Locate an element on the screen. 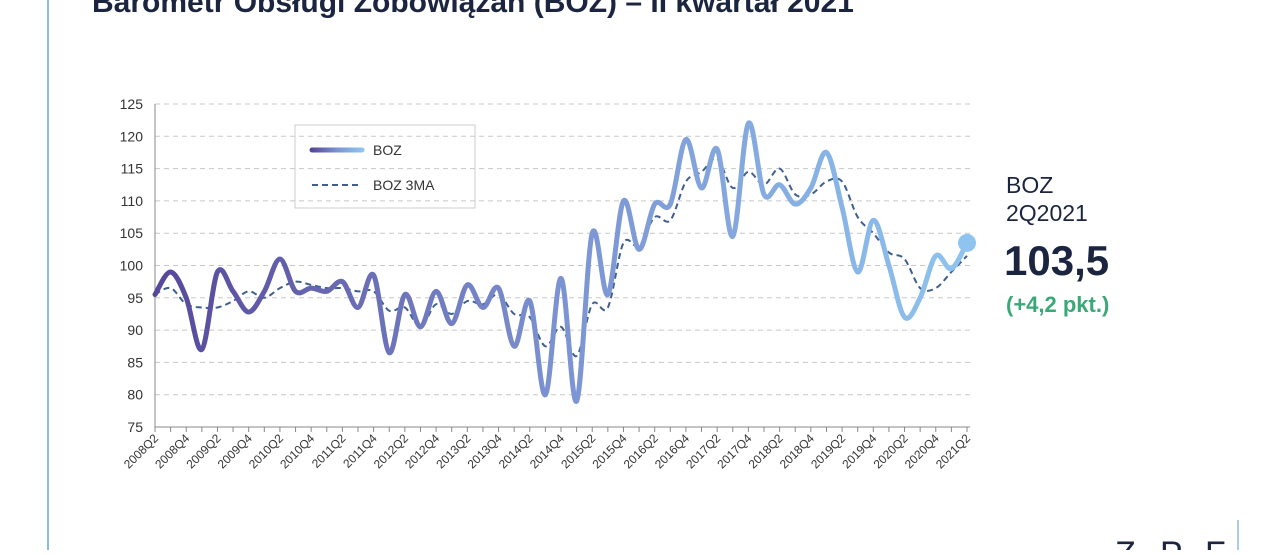 This screenshot has height=555, width=1280. legend-label: BOZ 3MA is located at coordinates (404, 185).